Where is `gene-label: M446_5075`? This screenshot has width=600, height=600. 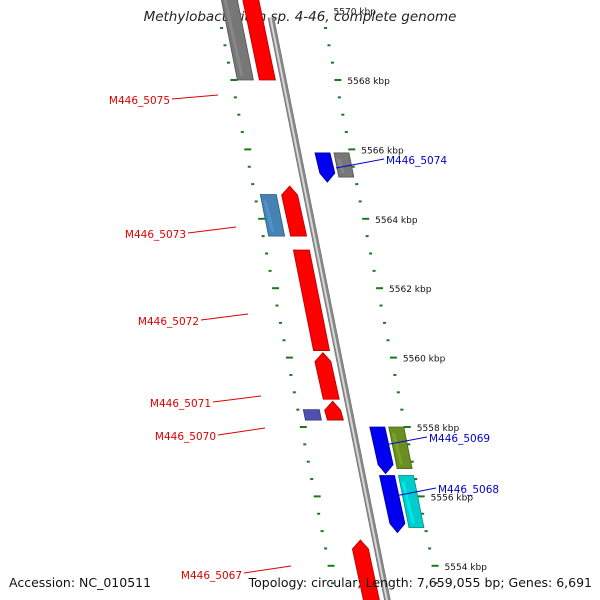 gene-label: M446_5075 is located at coordinates (139, 101).